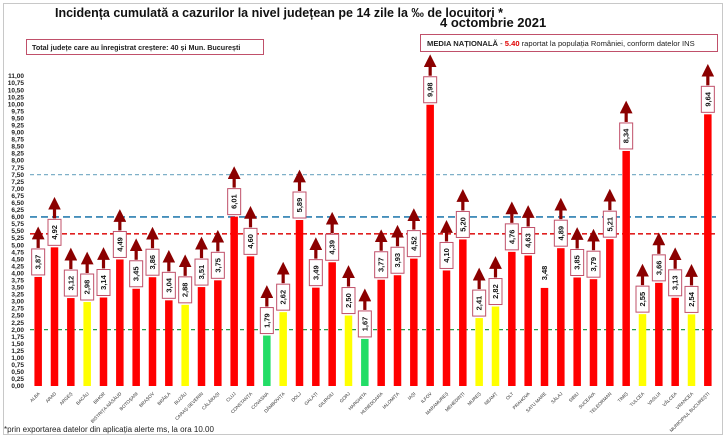 This screenshot has width=728, height=440. I want to click on data-label: 4,60, so click(250, 241).